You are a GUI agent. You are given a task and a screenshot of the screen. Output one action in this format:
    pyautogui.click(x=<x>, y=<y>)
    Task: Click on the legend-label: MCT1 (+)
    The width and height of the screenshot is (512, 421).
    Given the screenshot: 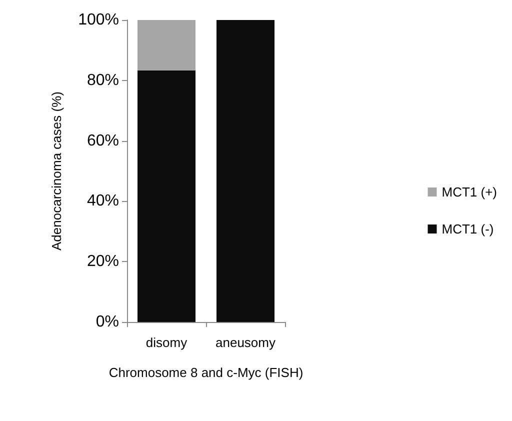 What is the action you would take?
    pyautogui.click(x=469, y=192)
    